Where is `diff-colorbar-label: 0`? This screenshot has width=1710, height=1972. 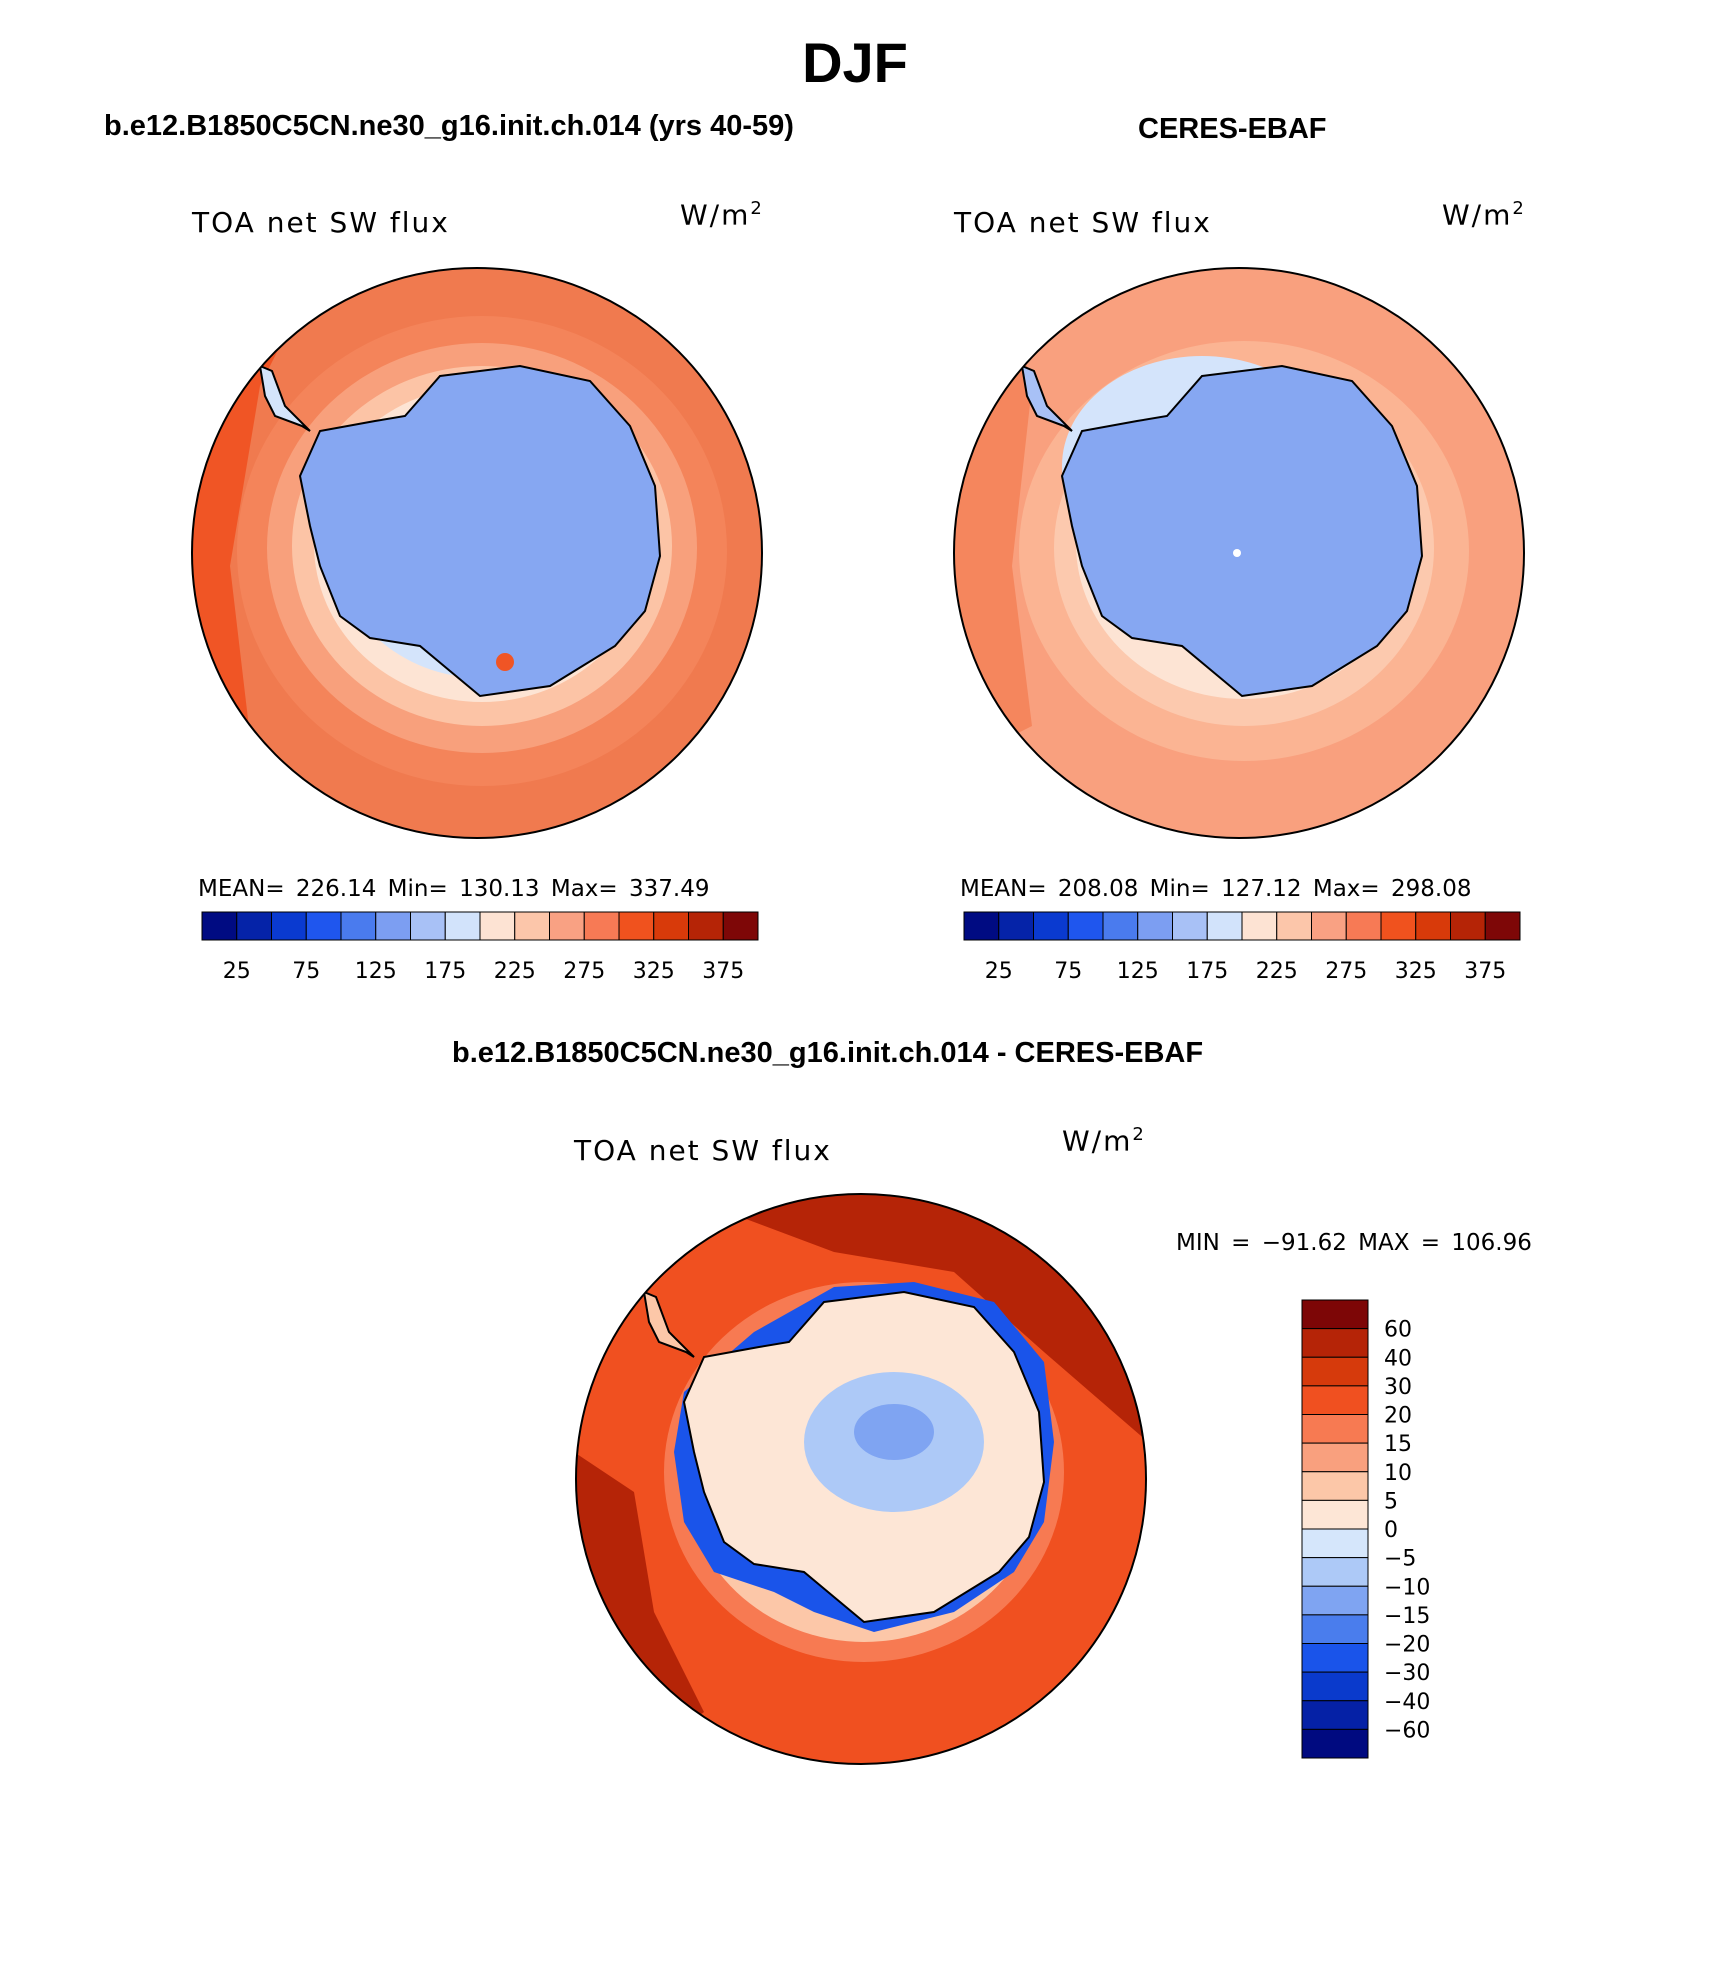 diff-colorbar-label: 0 is located at coordinates (1391, 1530).